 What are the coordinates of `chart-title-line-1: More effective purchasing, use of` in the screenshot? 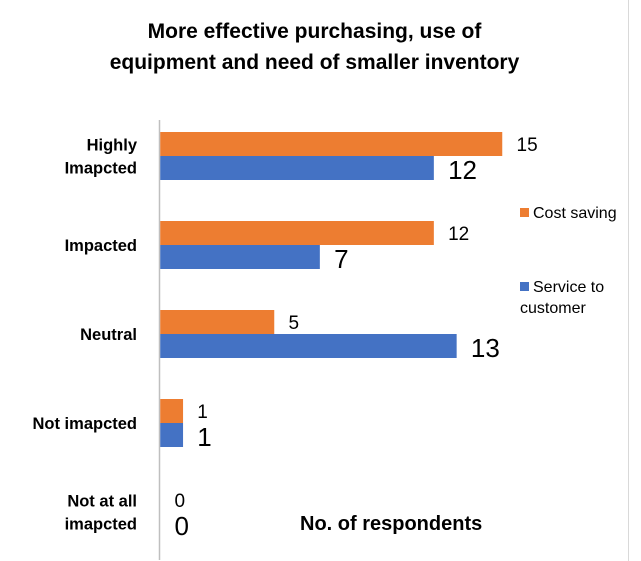 It's located at (314, 31).